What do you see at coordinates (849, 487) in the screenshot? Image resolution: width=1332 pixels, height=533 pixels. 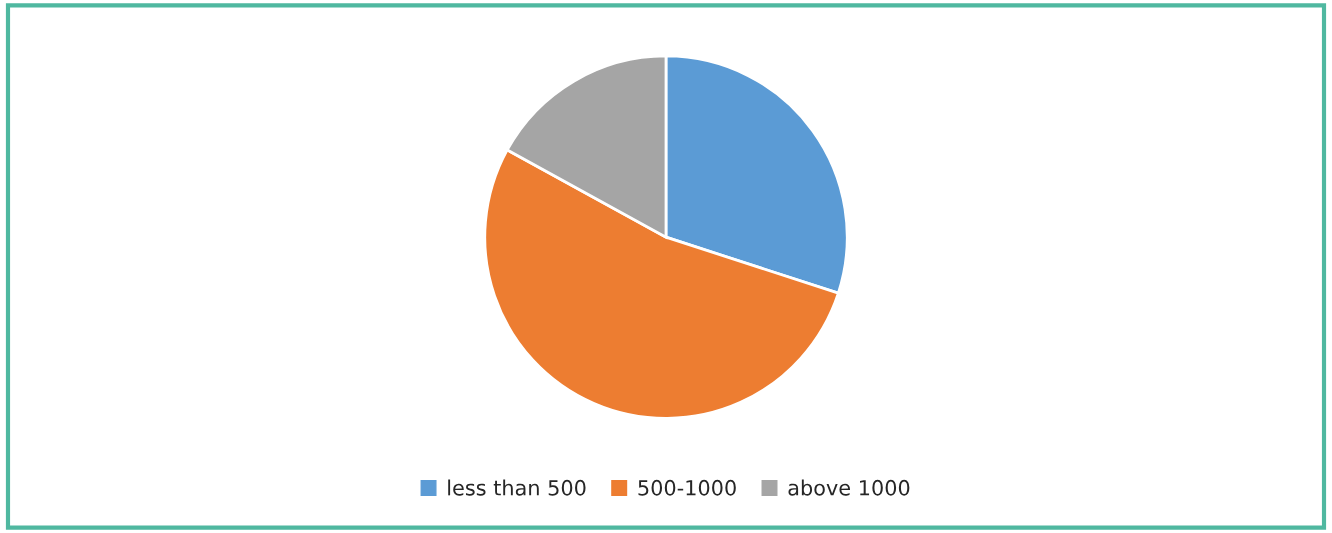 I see `legend-label: above 1000` at bounding box center [849, 487].